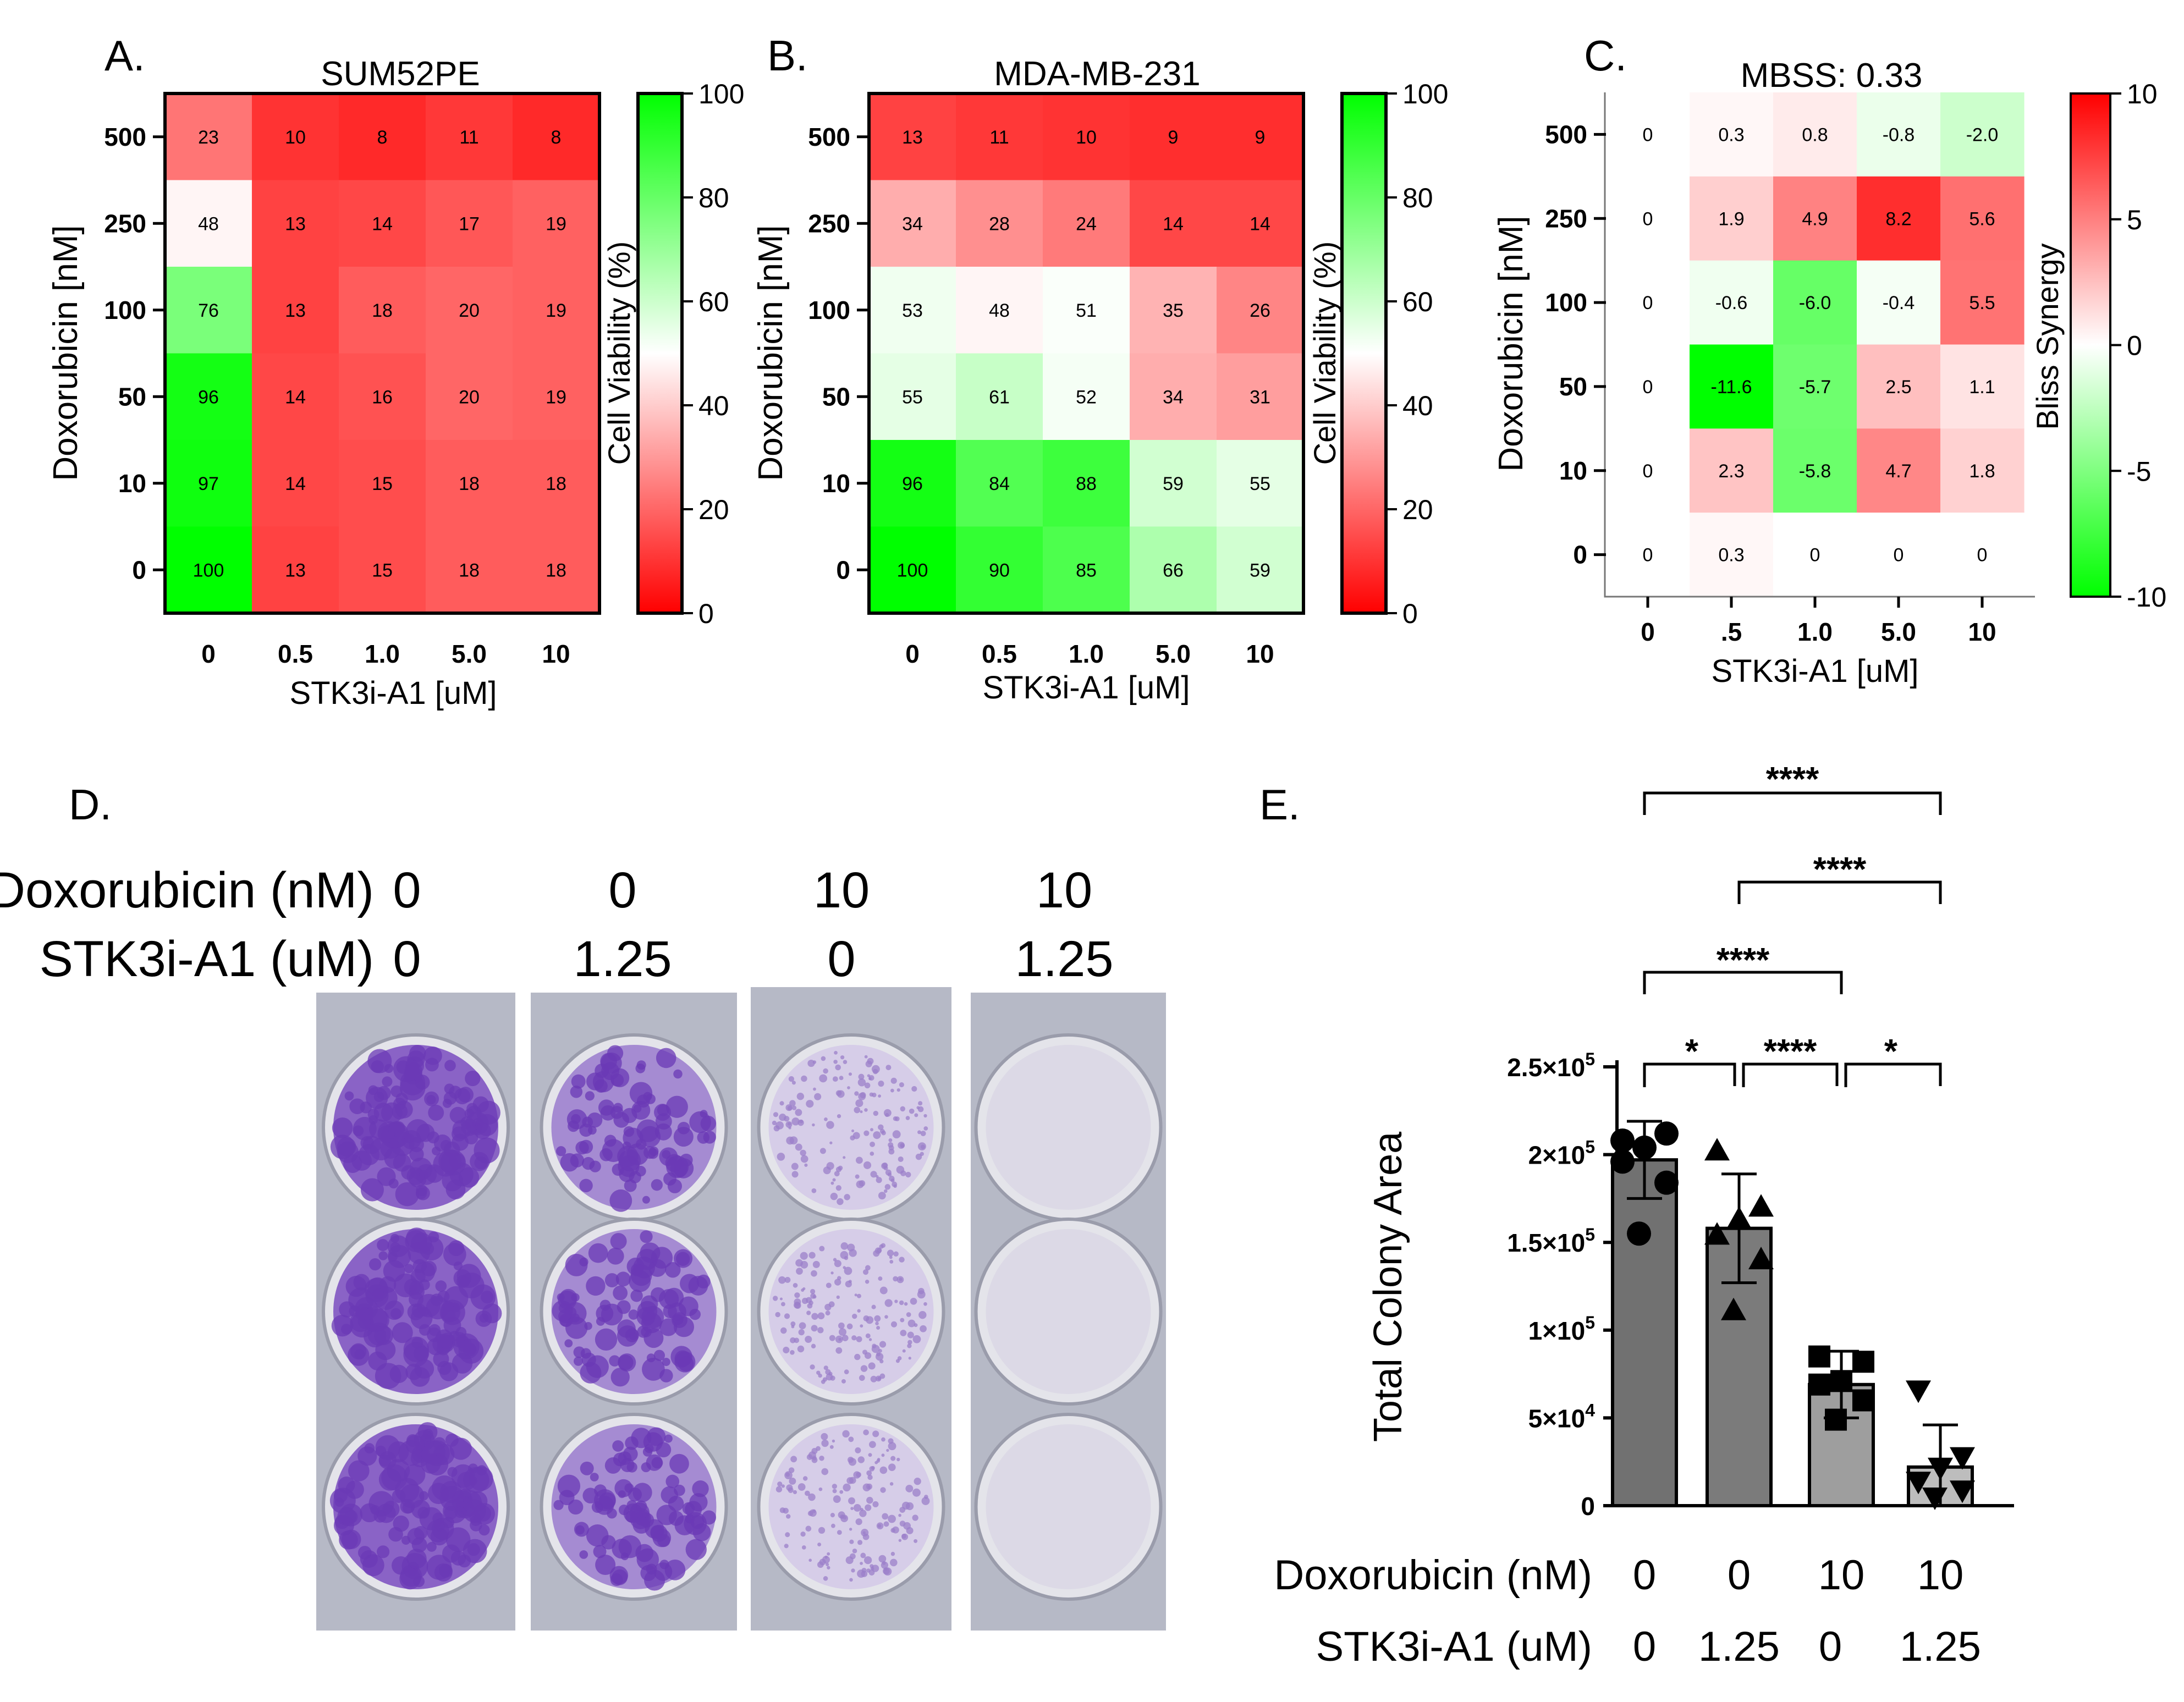  I want to click on x-tick-label: 0, so click(1648, 632).